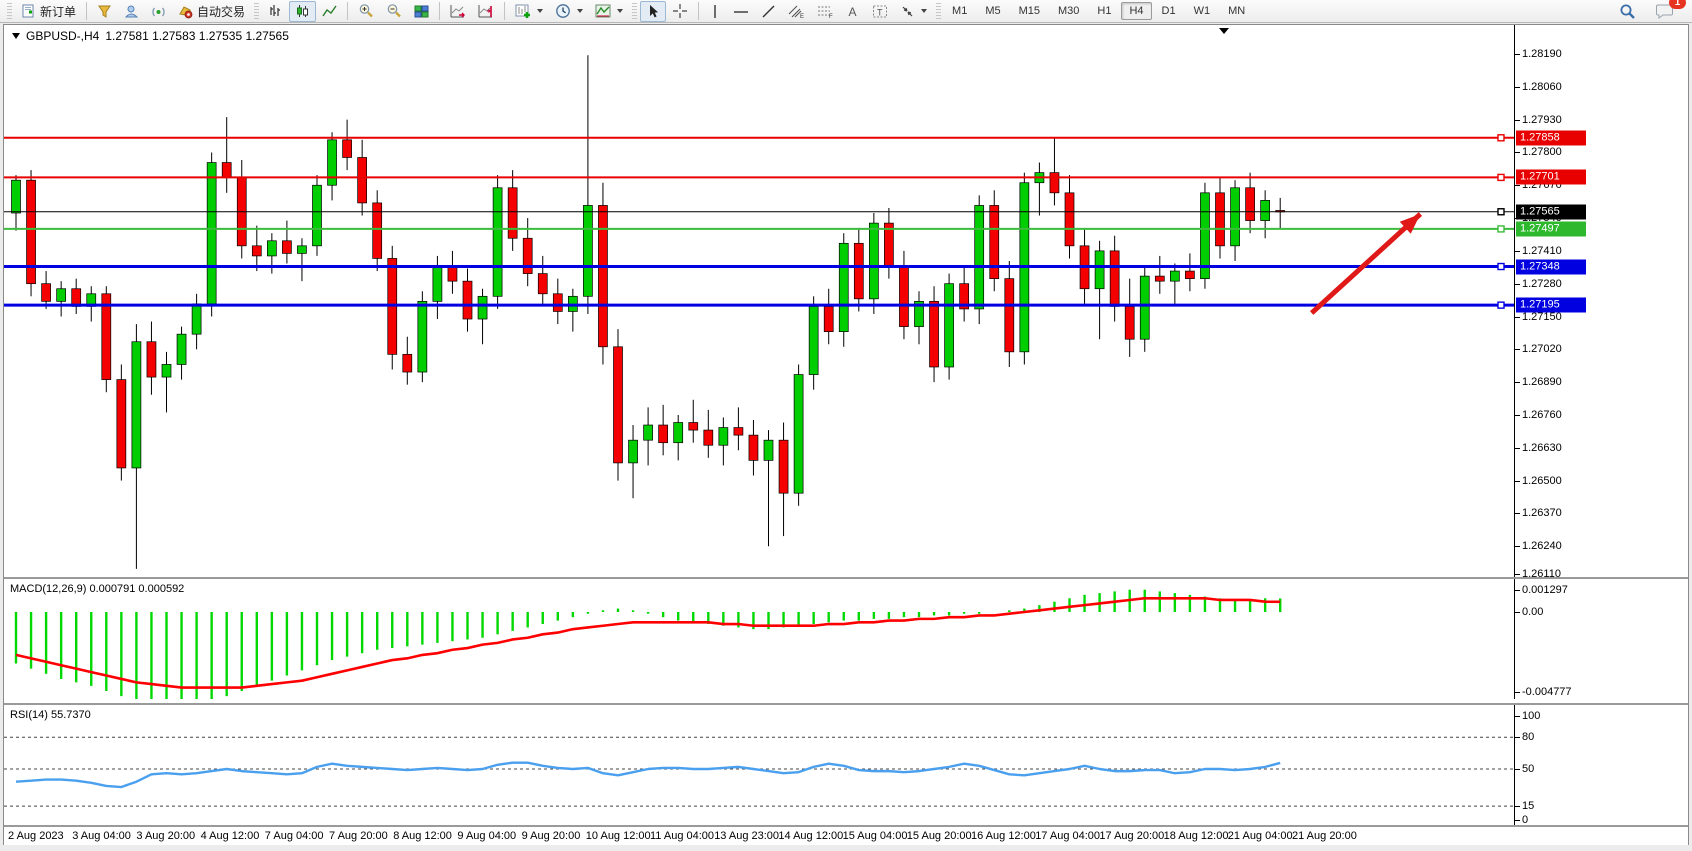  I want to click on macd-canvas, so click(759, 639).